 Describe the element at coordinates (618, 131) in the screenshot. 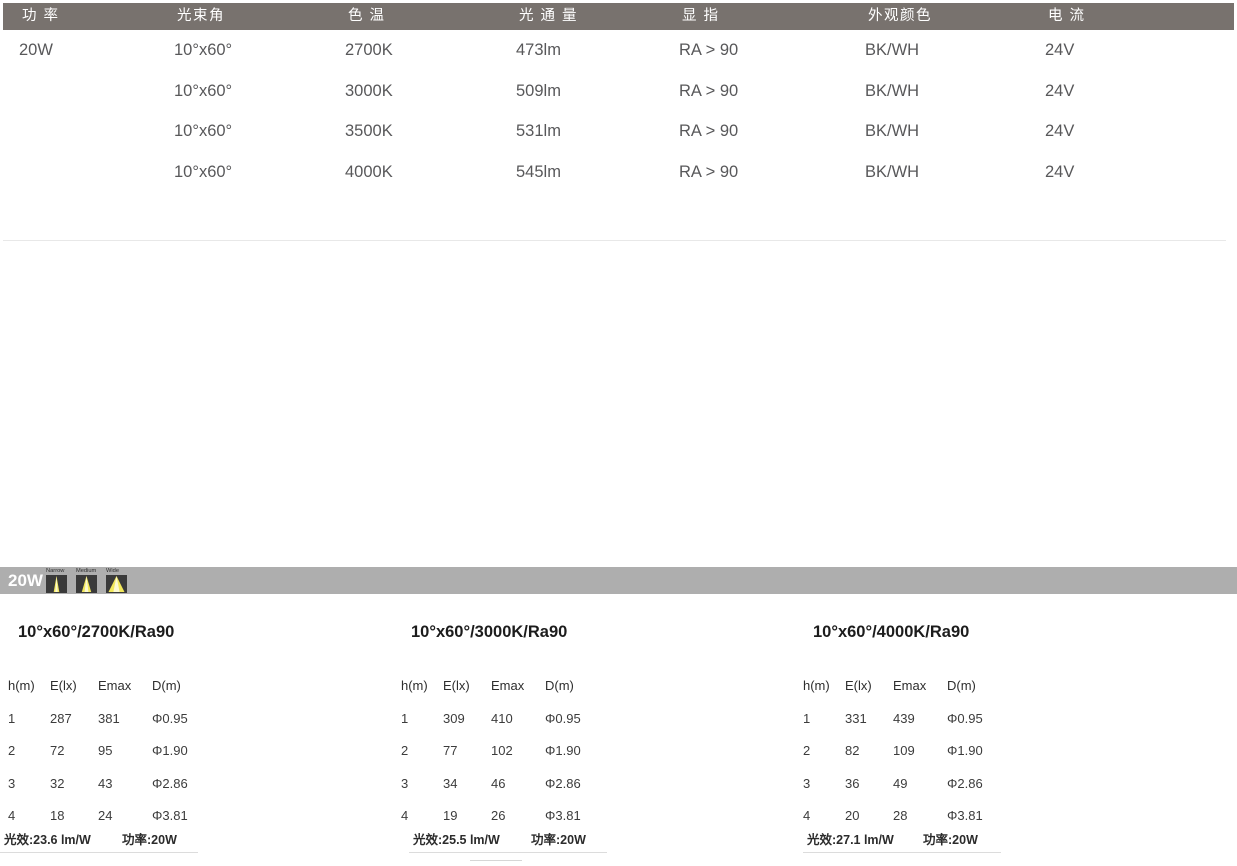

I see `table-row: 10°x60° 3500K 531lm RA > 90 BK/WH 24V` at that location.